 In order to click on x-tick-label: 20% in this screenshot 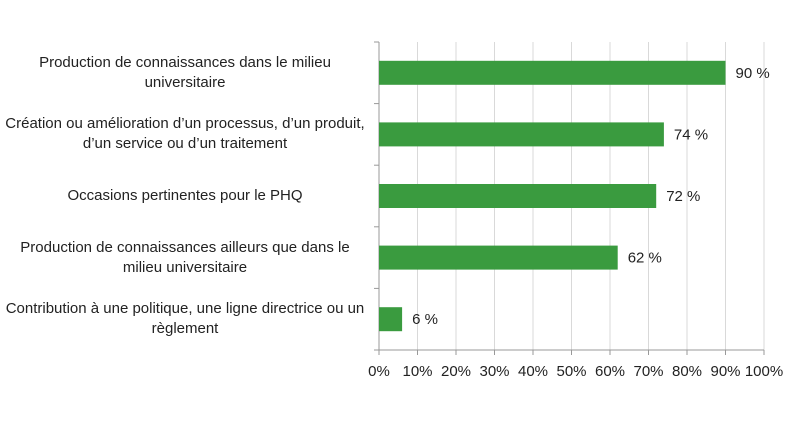, I will do `click(456, 371)`.